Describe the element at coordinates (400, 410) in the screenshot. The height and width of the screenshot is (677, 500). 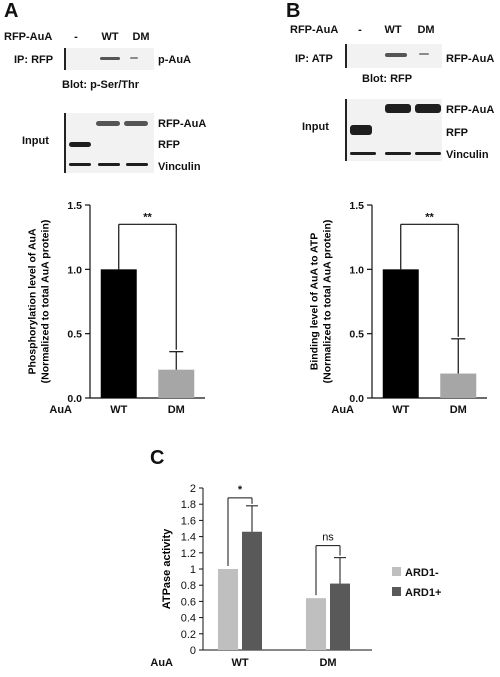
I see `chart-b-x-tick-label-WT: WT` at that location.